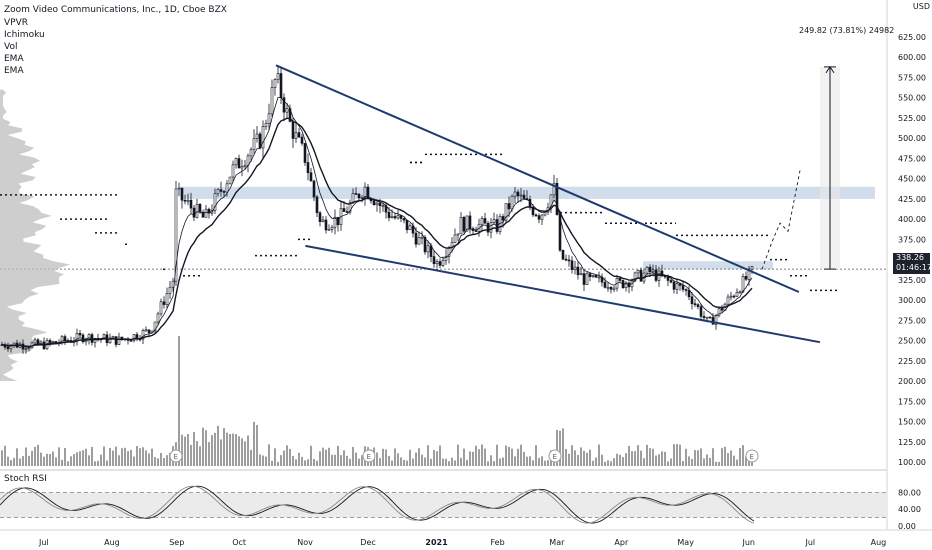  I want to click on time-axis-tick: Jul, so click(810, 542).